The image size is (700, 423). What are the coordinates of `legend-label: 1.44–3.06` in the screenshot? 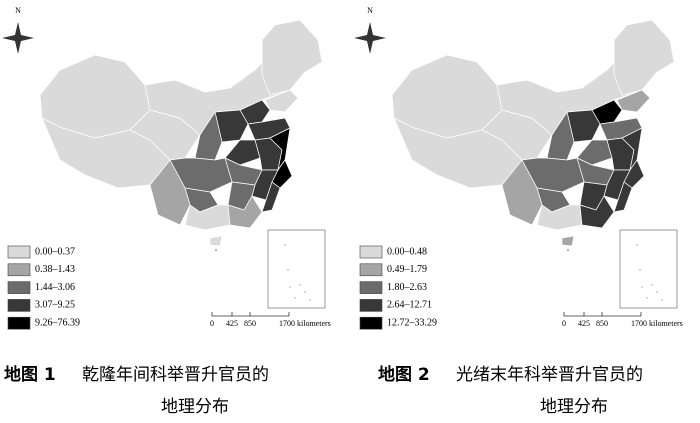 It's located at (55, 287).